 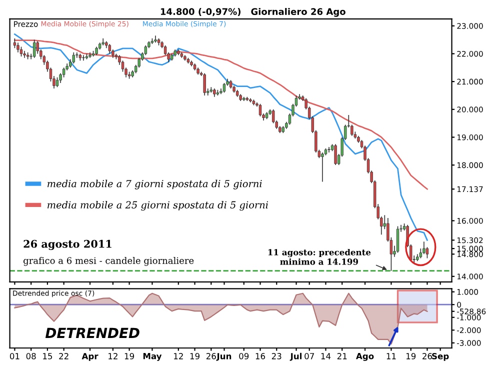 I want to click on x-tick-label: Jul, so click(x=296, y=356).